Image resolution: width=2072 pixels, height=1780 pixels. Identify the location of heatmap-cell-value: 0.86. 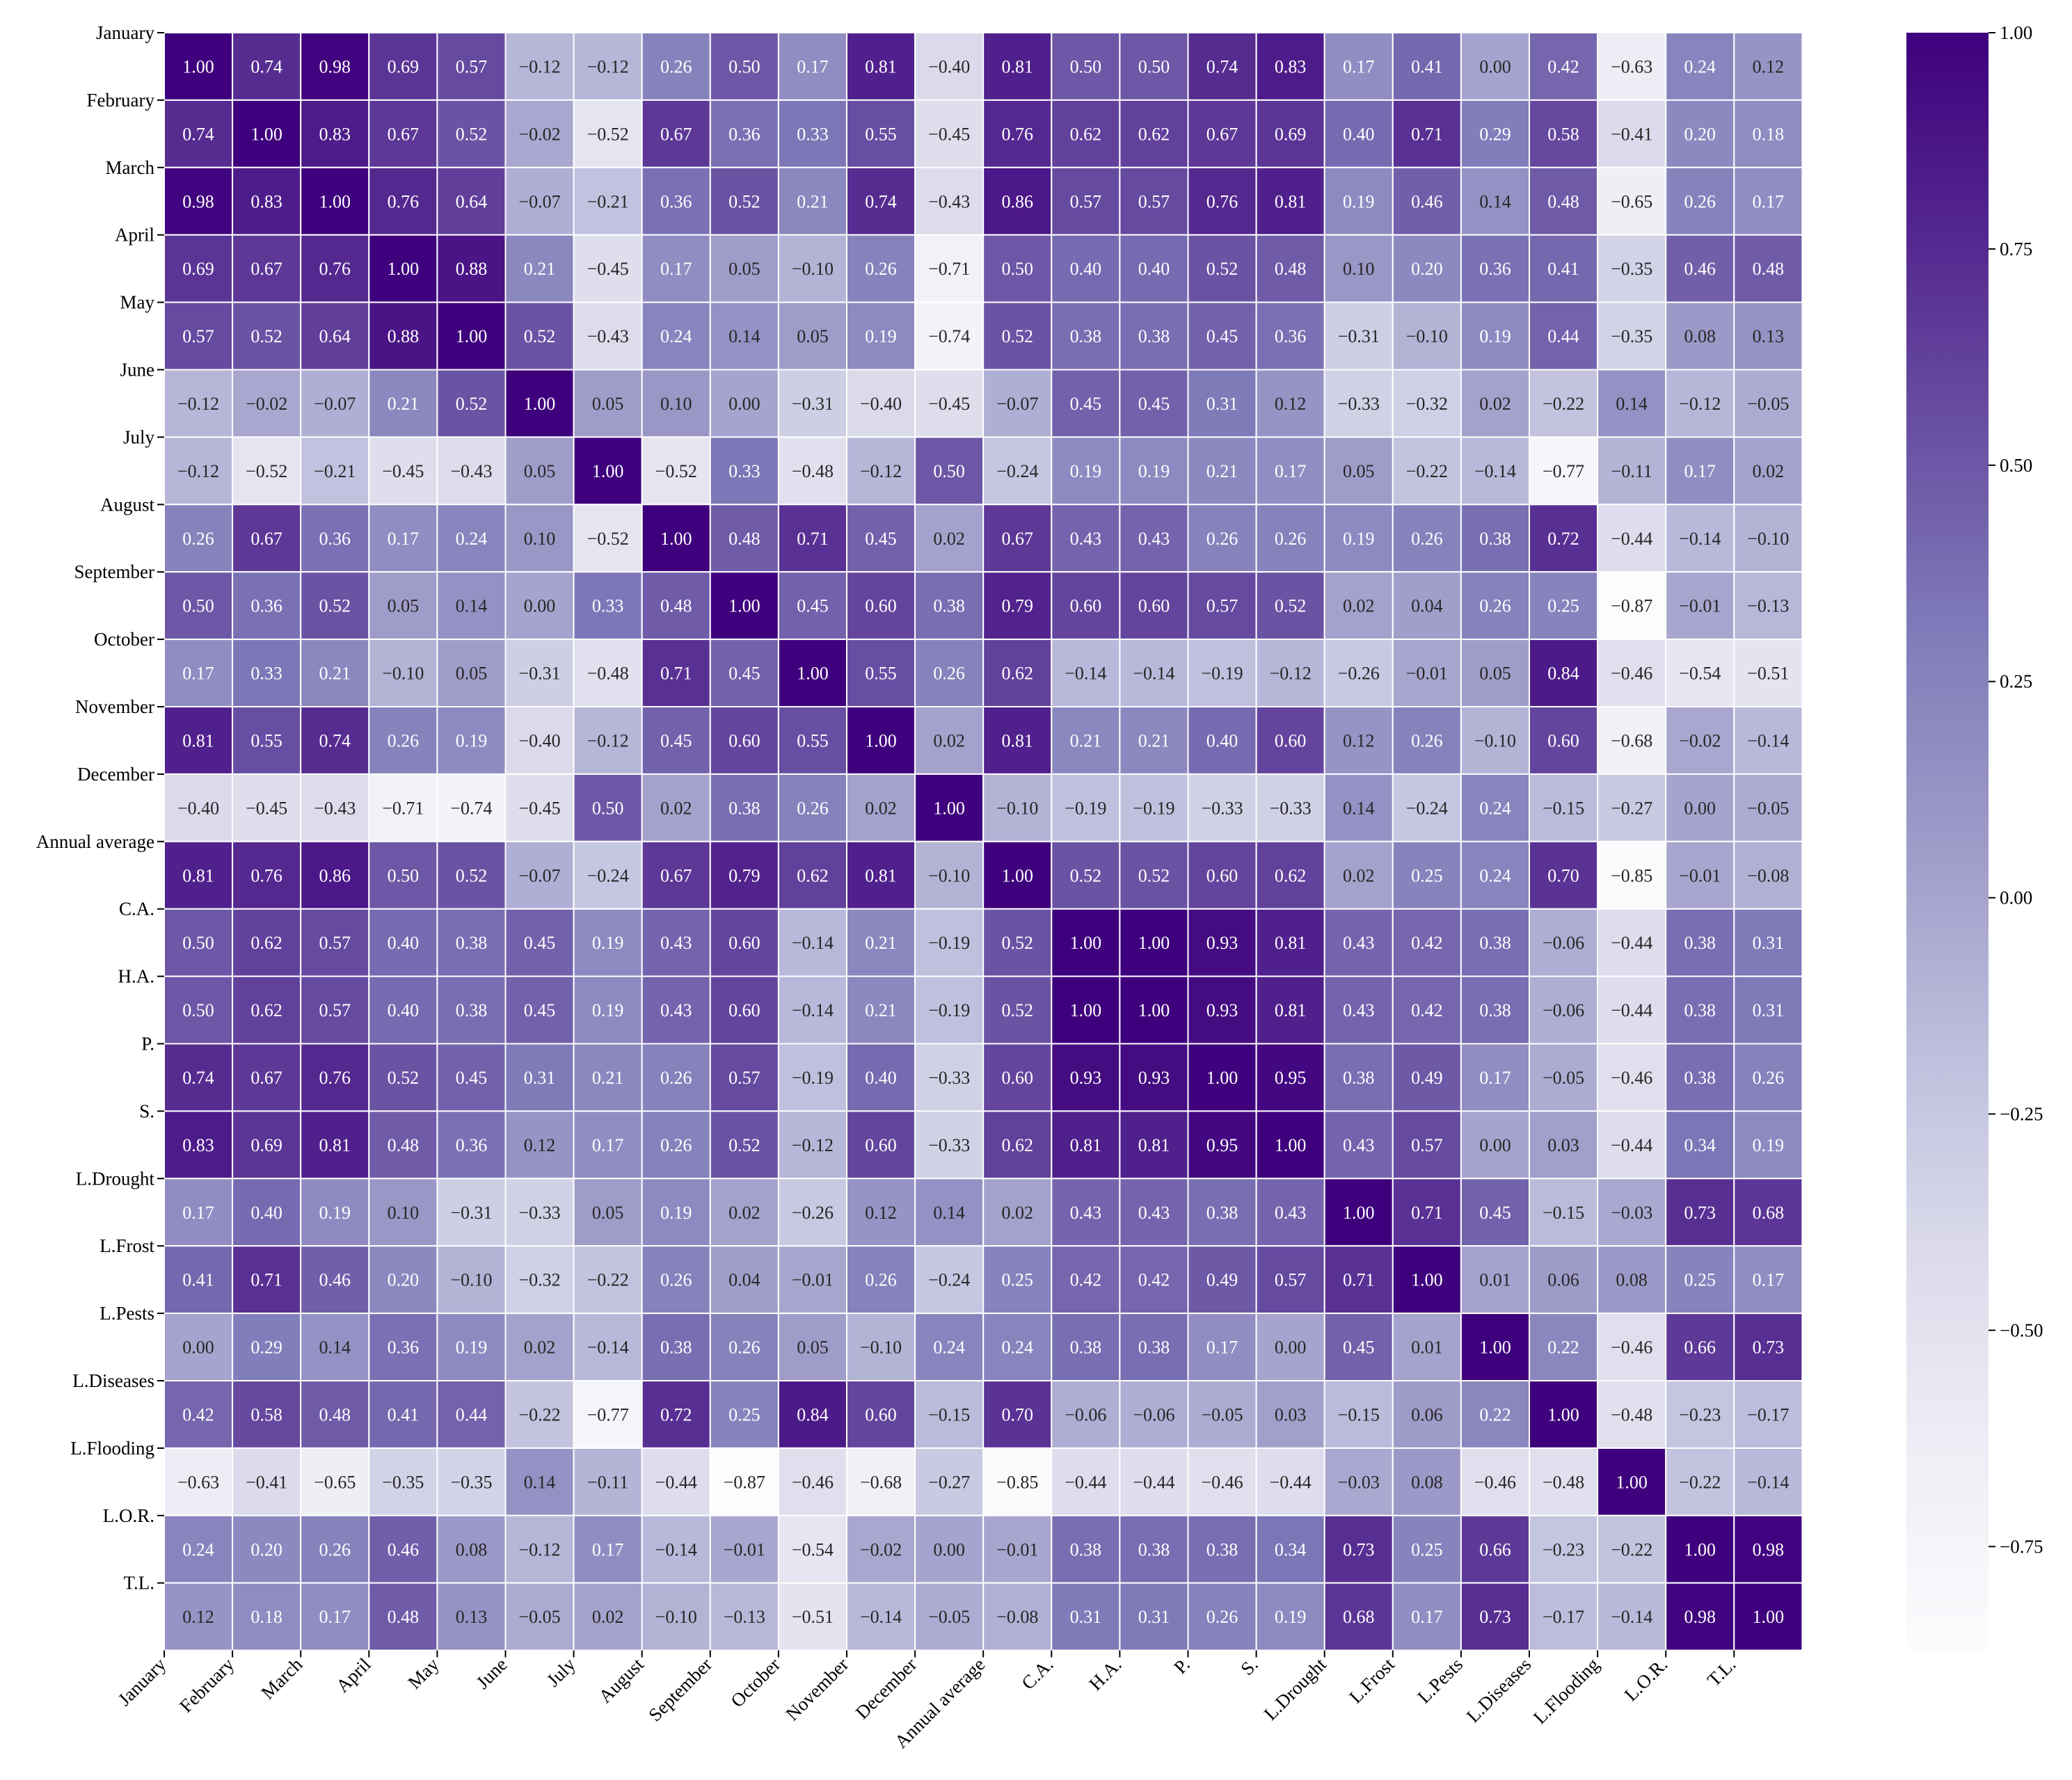
(1018, 201).